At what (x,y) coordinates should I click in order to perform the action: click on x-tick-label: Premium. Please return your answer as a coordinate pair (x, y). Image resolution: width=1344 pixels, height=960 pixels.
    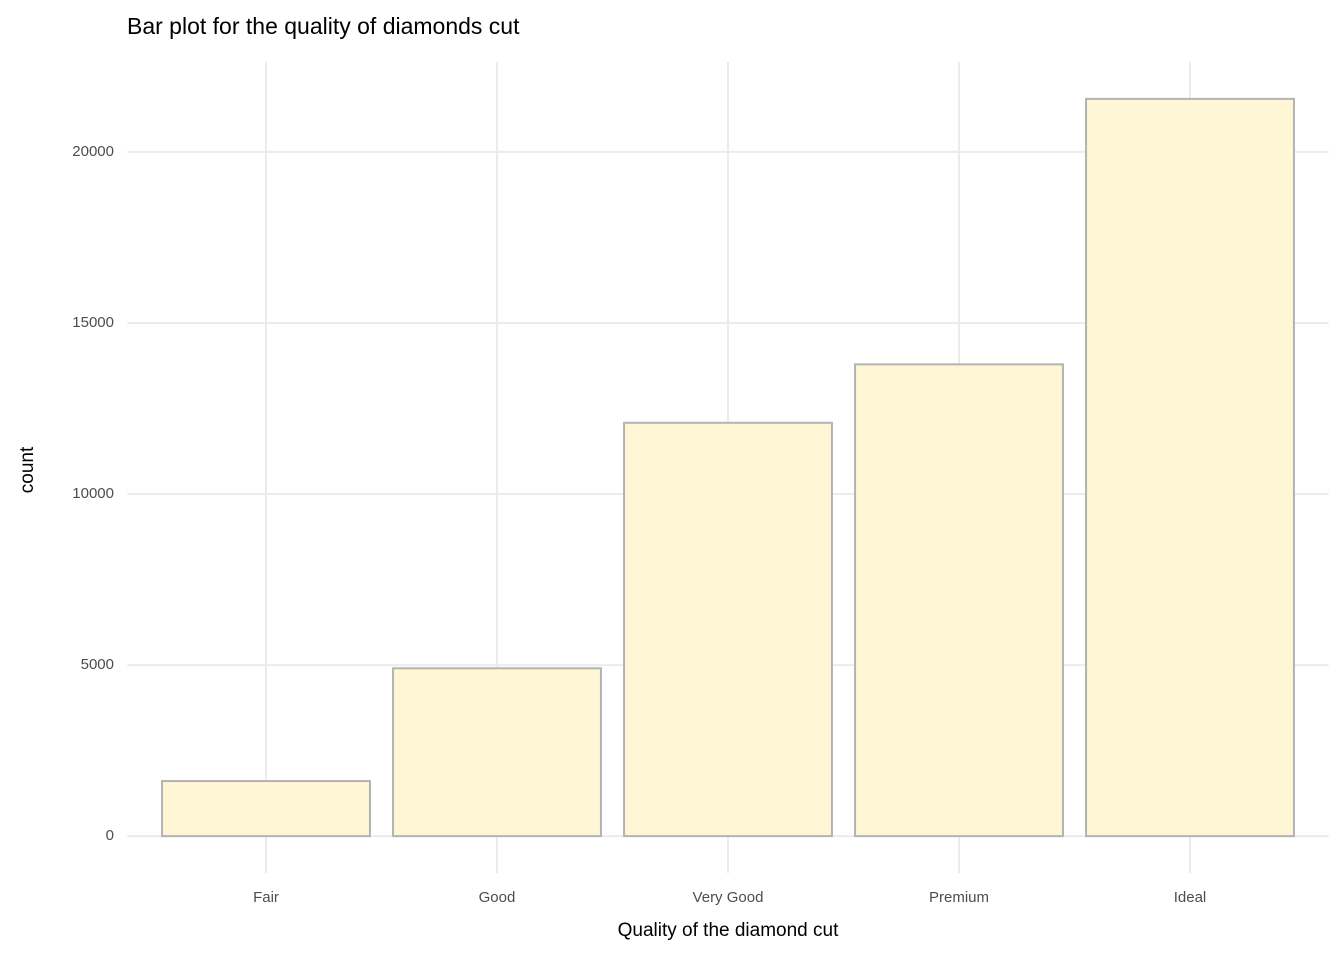
    Looking at the image, I should click on (959, 897).